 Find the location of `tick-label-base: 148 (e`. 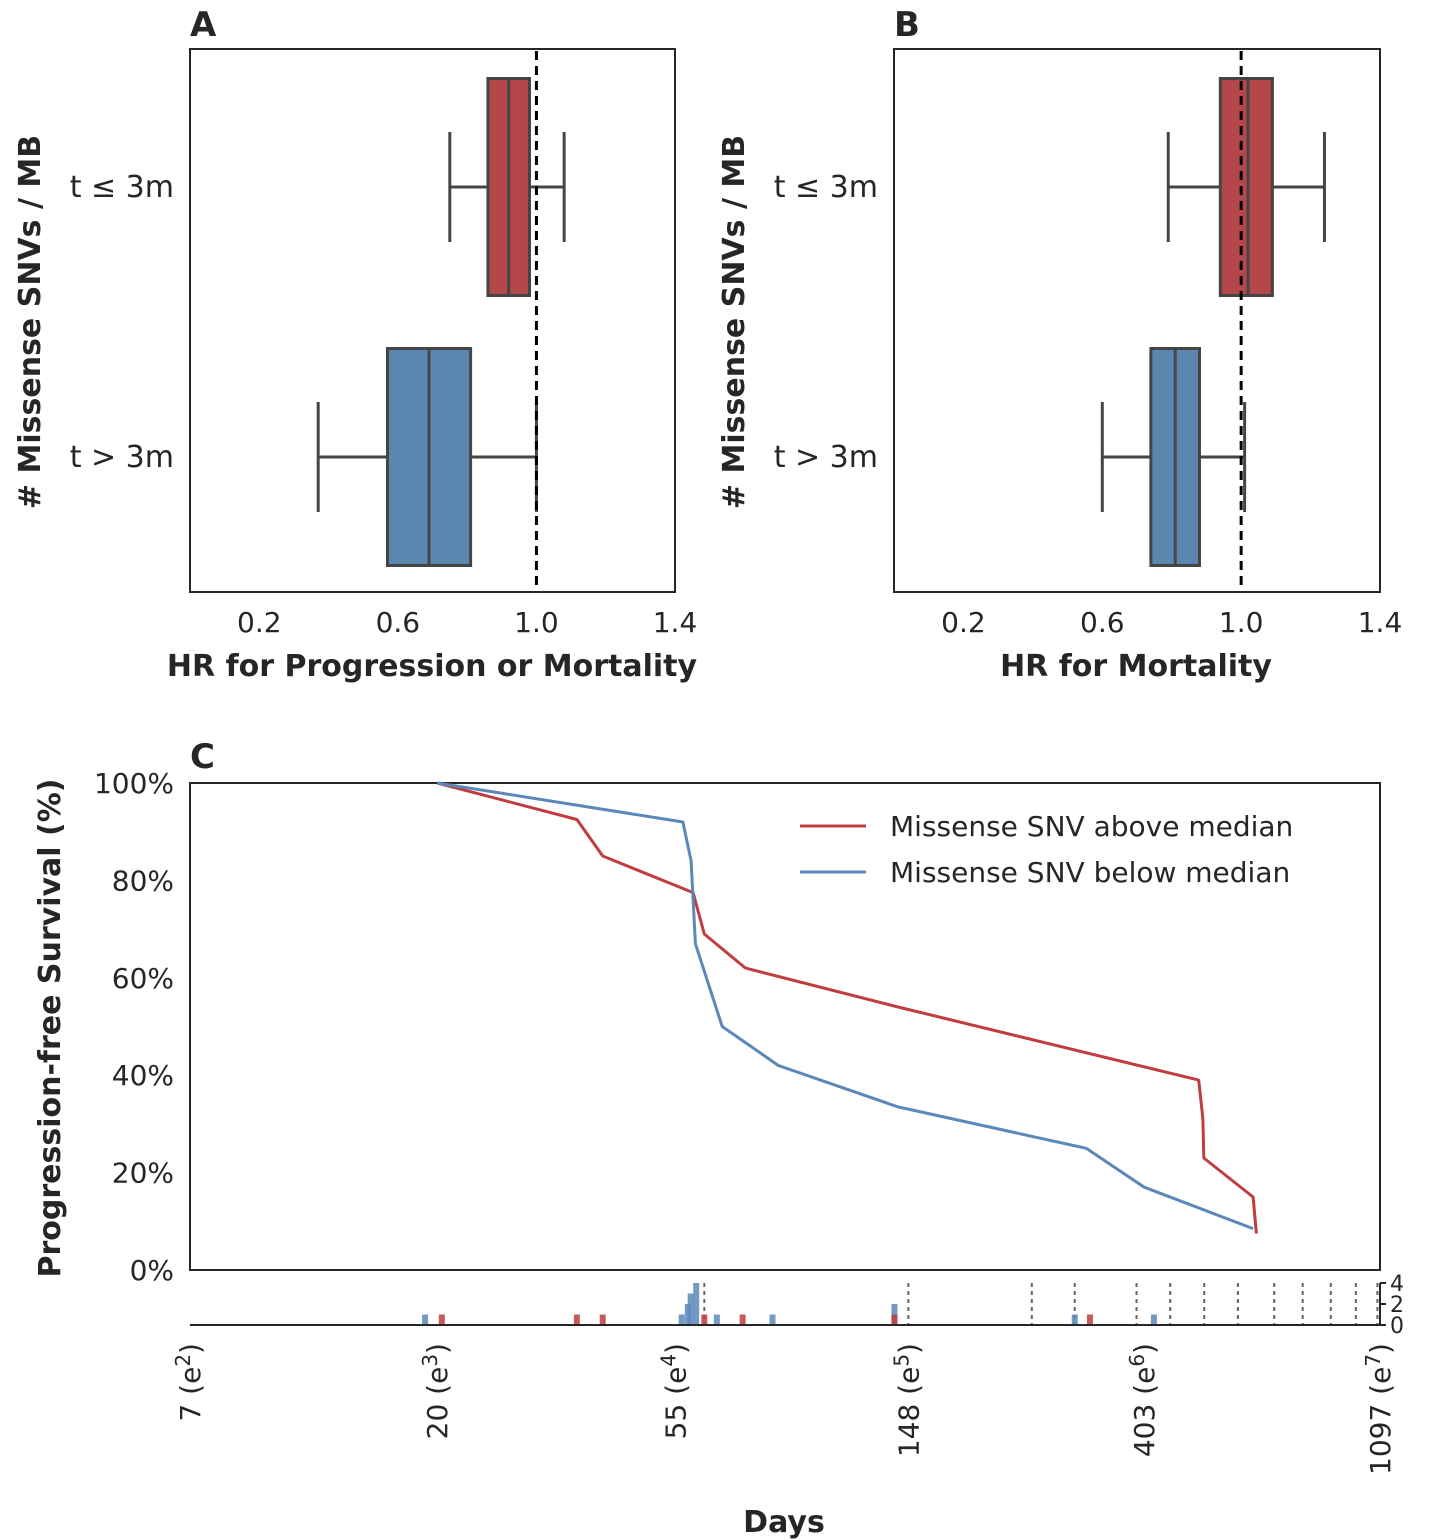

tick-label-base: 148 (e is located at coordinates (908, 1412).